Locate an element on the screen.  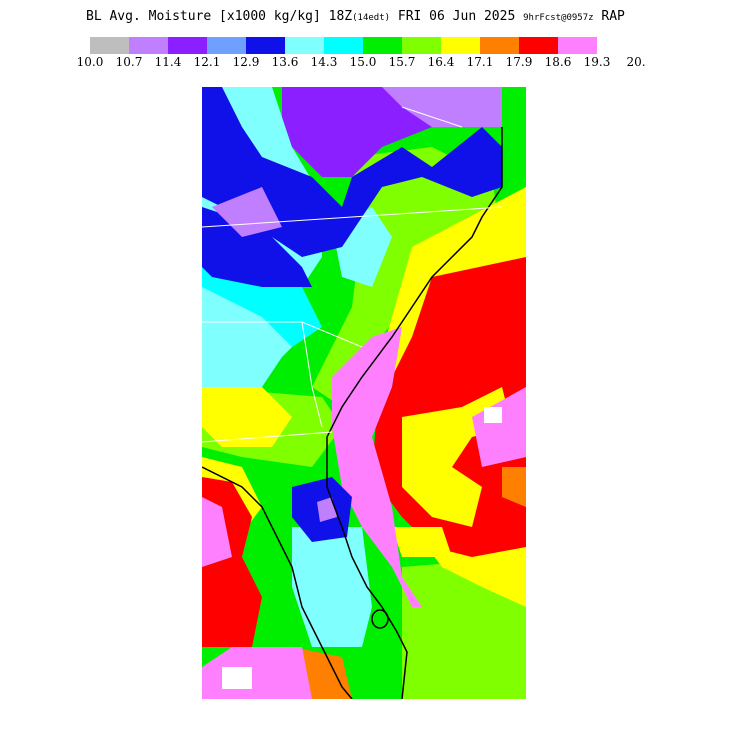
title-forecast: 9hrFcst@0957z is located at coordinates (558, 18).